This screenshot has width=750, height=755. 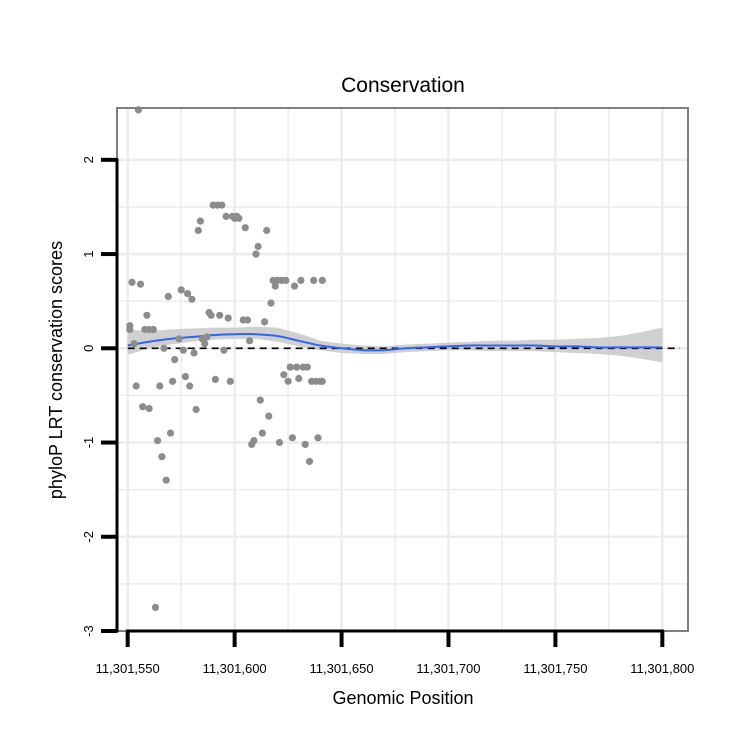 What do you see at coordinates (403, 85) in the screenshot?
I see `chart-title: Conservation` at bounding box center [403, 85].